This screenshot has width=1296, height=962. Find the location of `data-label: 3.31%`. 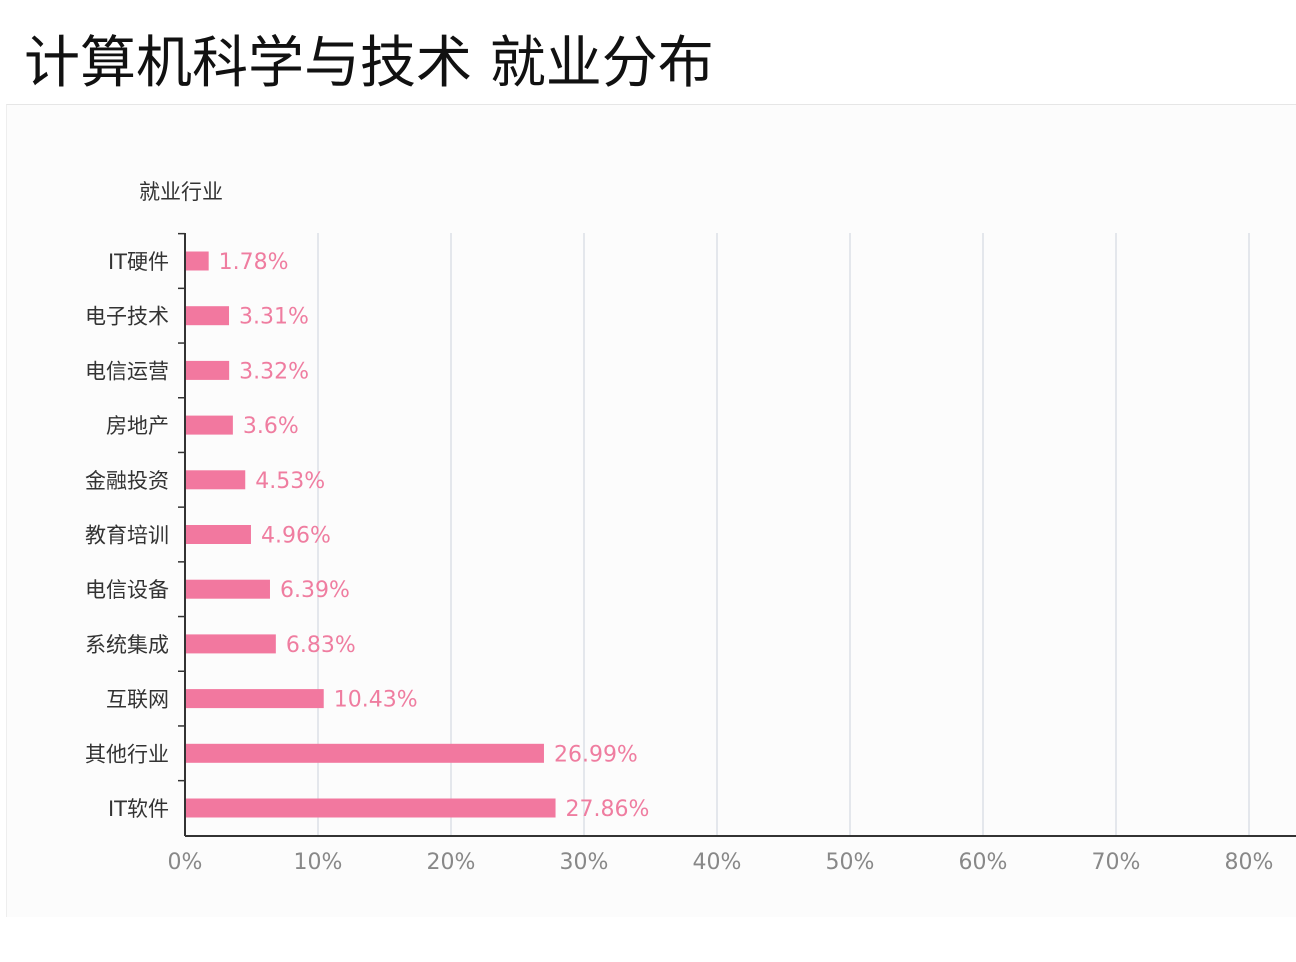

data-label: 3.31% is located at coordinates (274, 317).